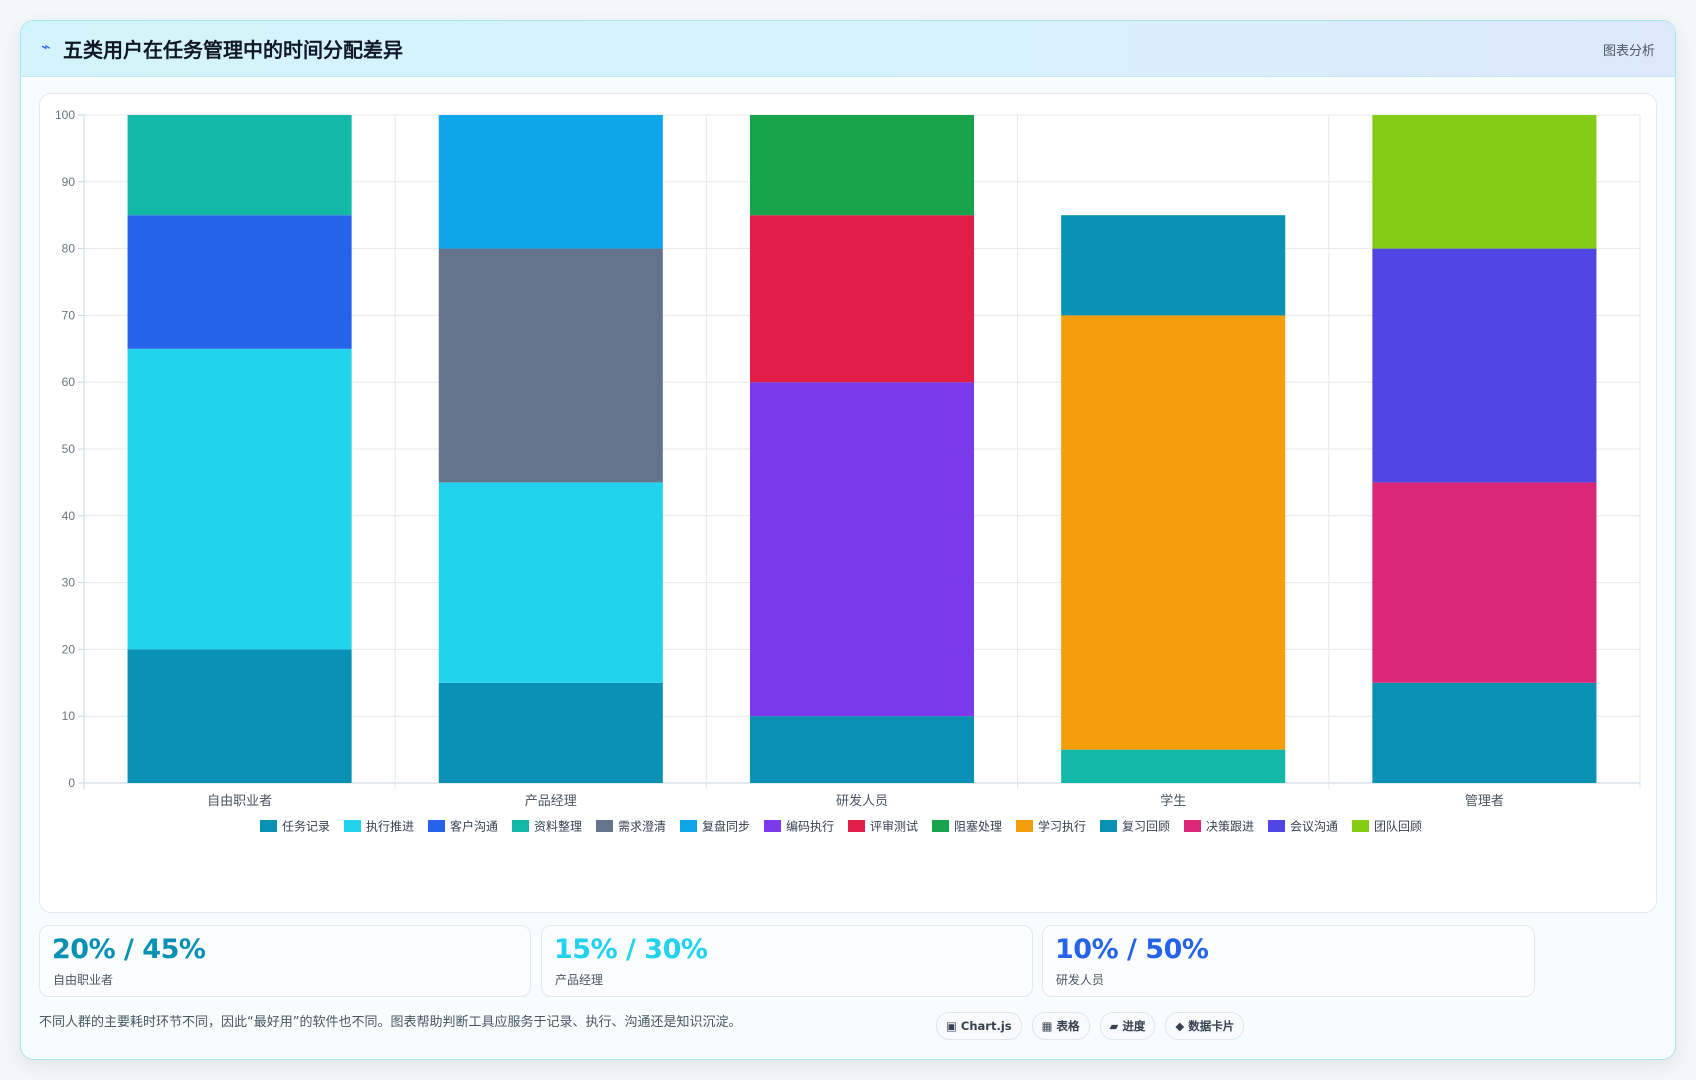  I want to click on legend-label: 执行推进, so click(390, 827).